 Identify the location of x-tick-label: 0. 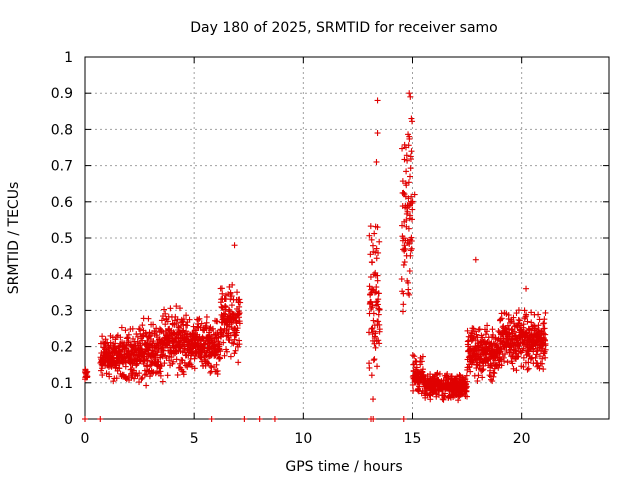
(85, 439).